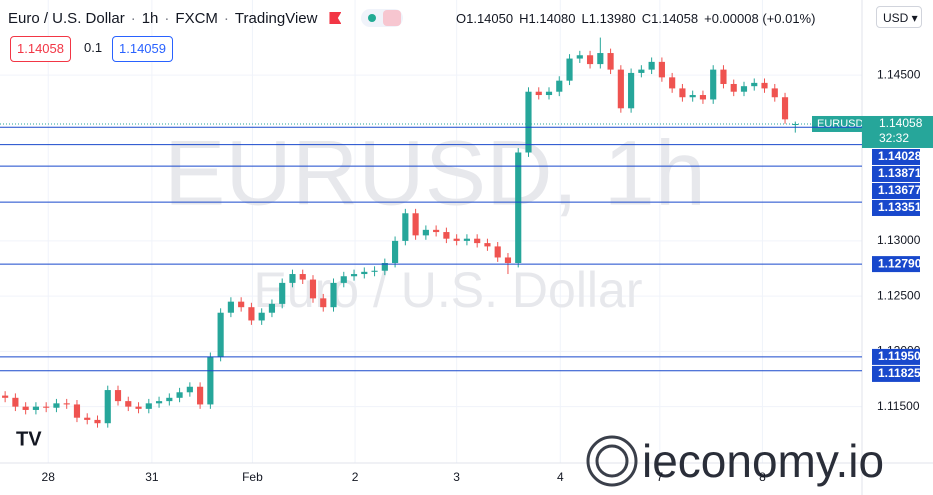  What do you see at coordinates (456, 477) in the screenshot?
I see `x-tick-label: 3` at bounding box center [456, 477].